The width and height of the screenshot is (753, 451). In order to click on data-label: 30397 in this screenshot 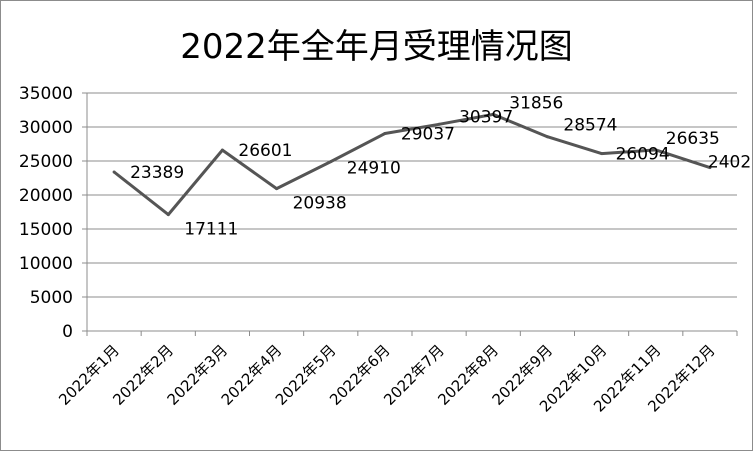, I will do `click(486, 117)`.